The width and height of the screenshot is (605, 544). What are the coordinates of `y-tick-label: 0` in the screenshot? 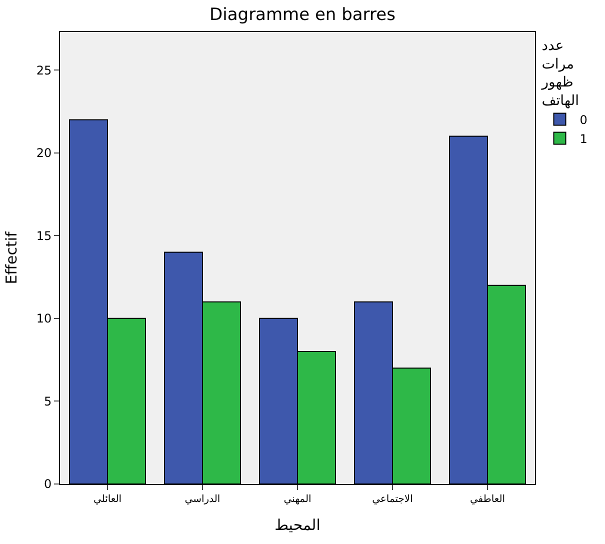 It's located at (48, 484).